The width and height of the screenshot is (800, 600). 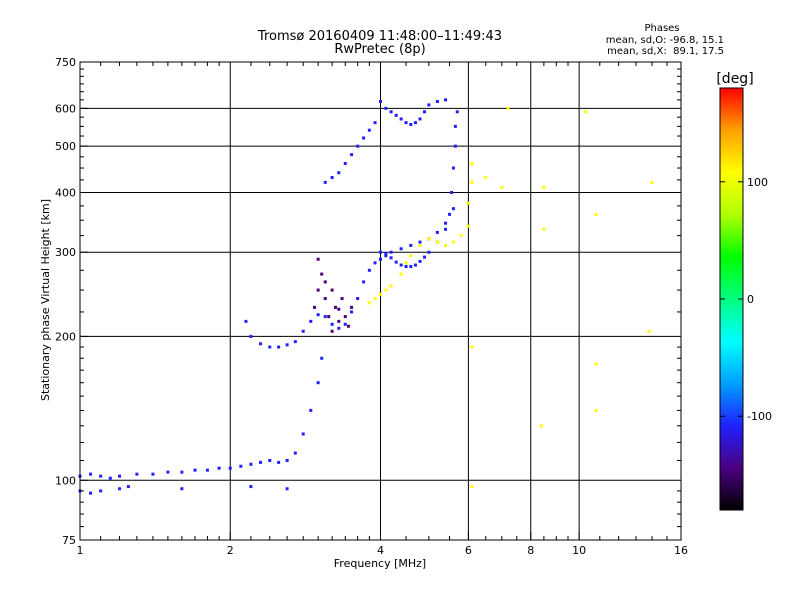 I want to click on x-tick-label: 8, so click(x=530, y=550).